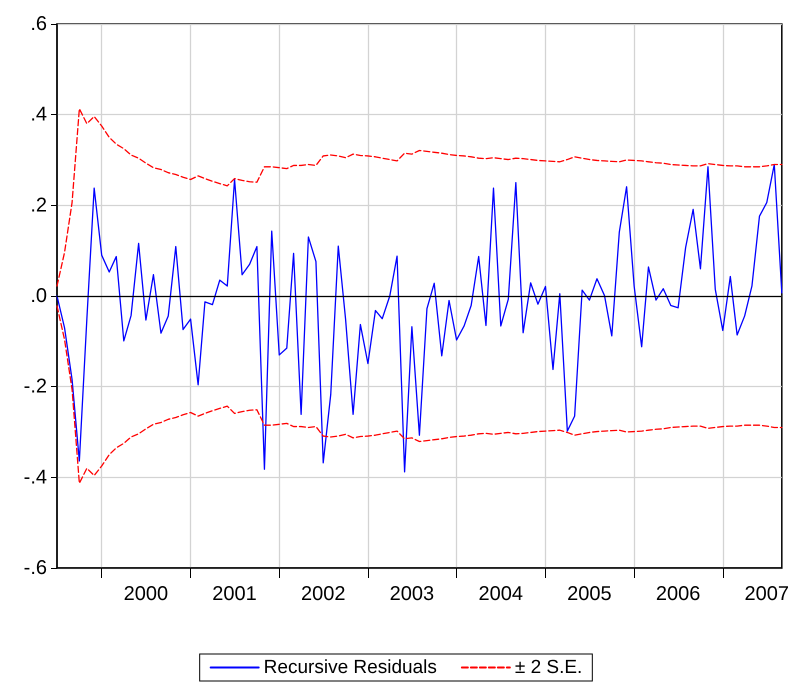 The width and height of the screenshot is (792, 683). I want to click on x-tick-label: 2007, so click(767, 594).